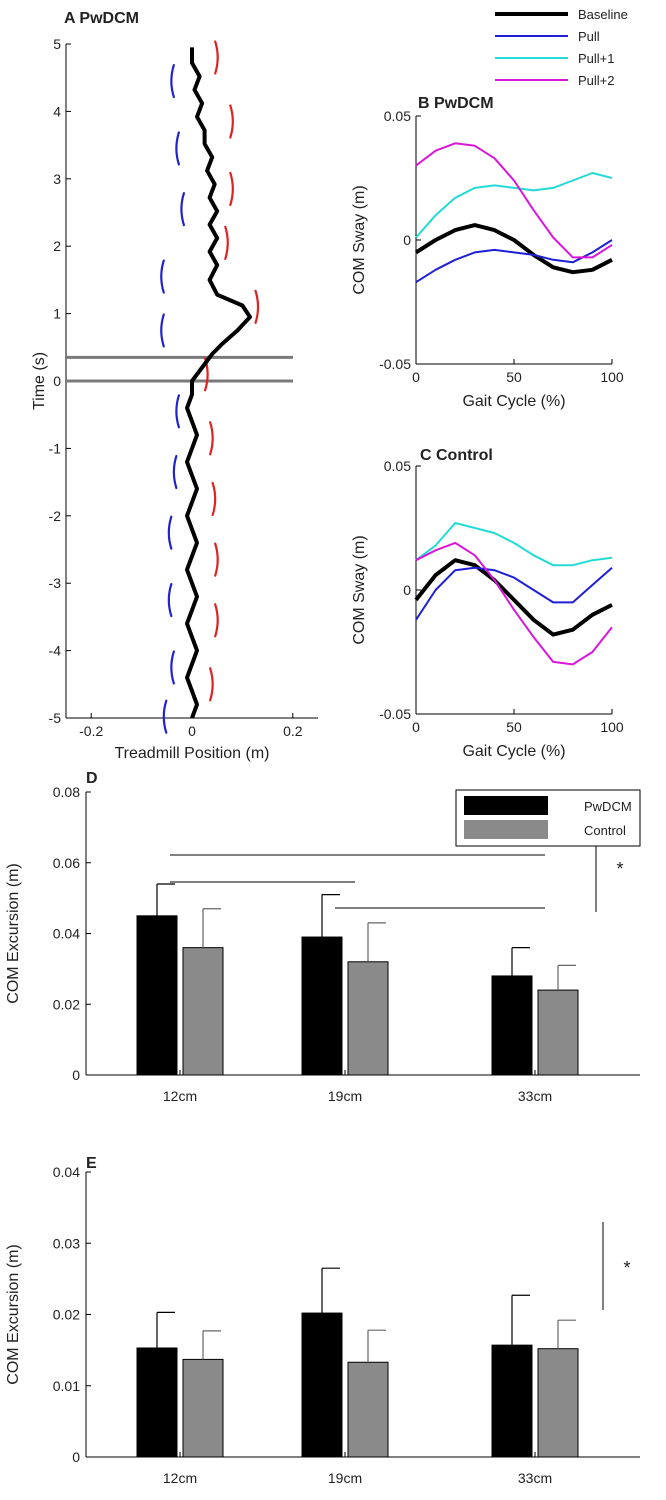 The width and height of the screenshot is (666, 1500). I want to click on legend-bars: PwDCM Control, so click(548, 818).